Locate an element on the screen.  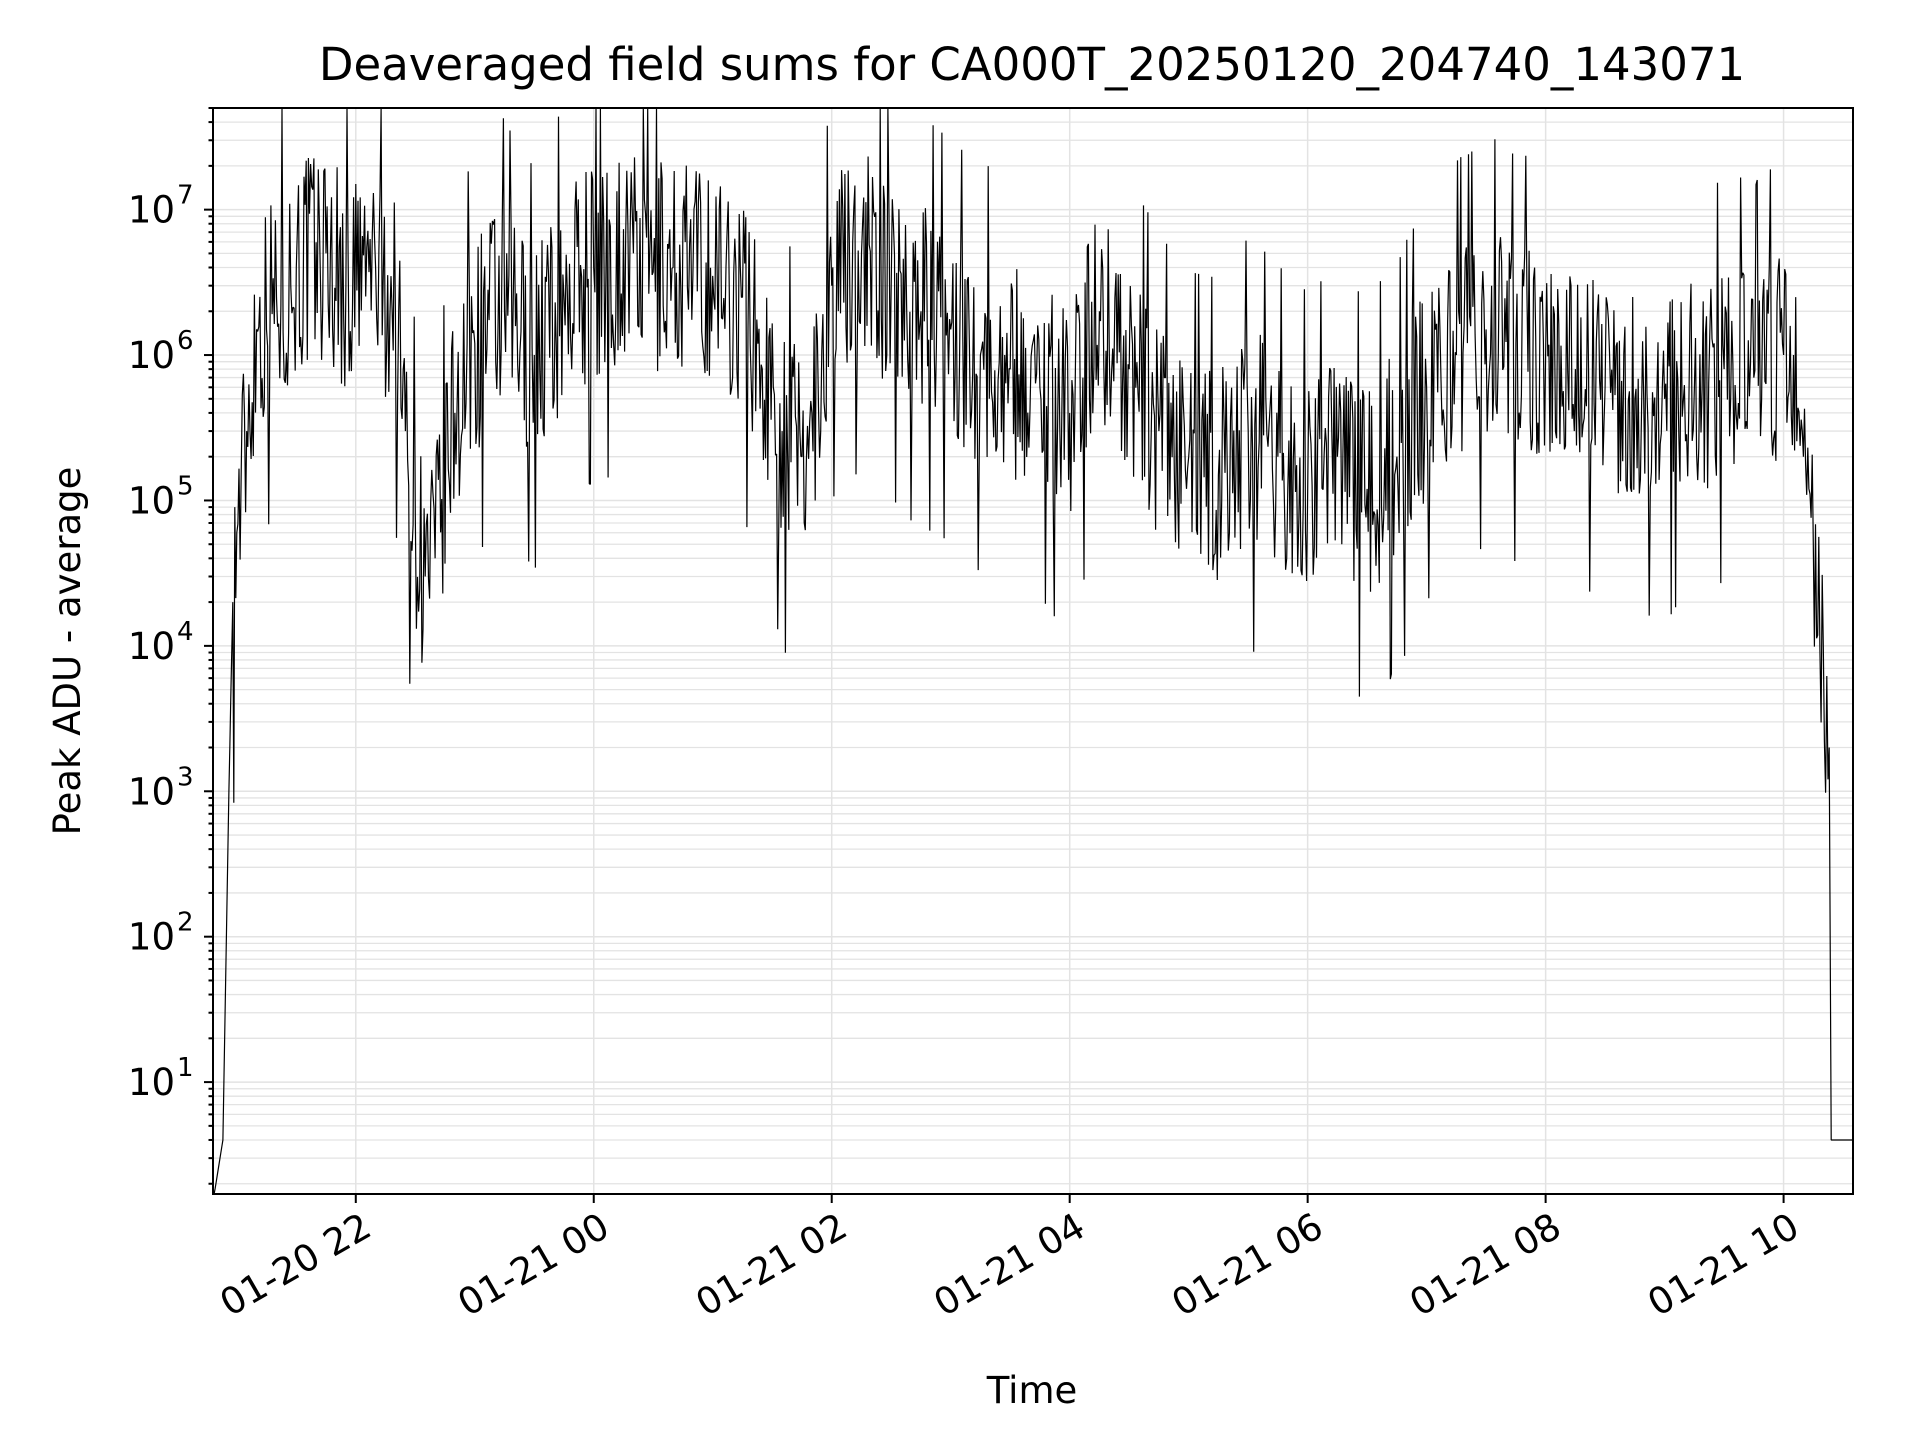
y-tick-exponent: 4 is located at coordinates (185, 632).